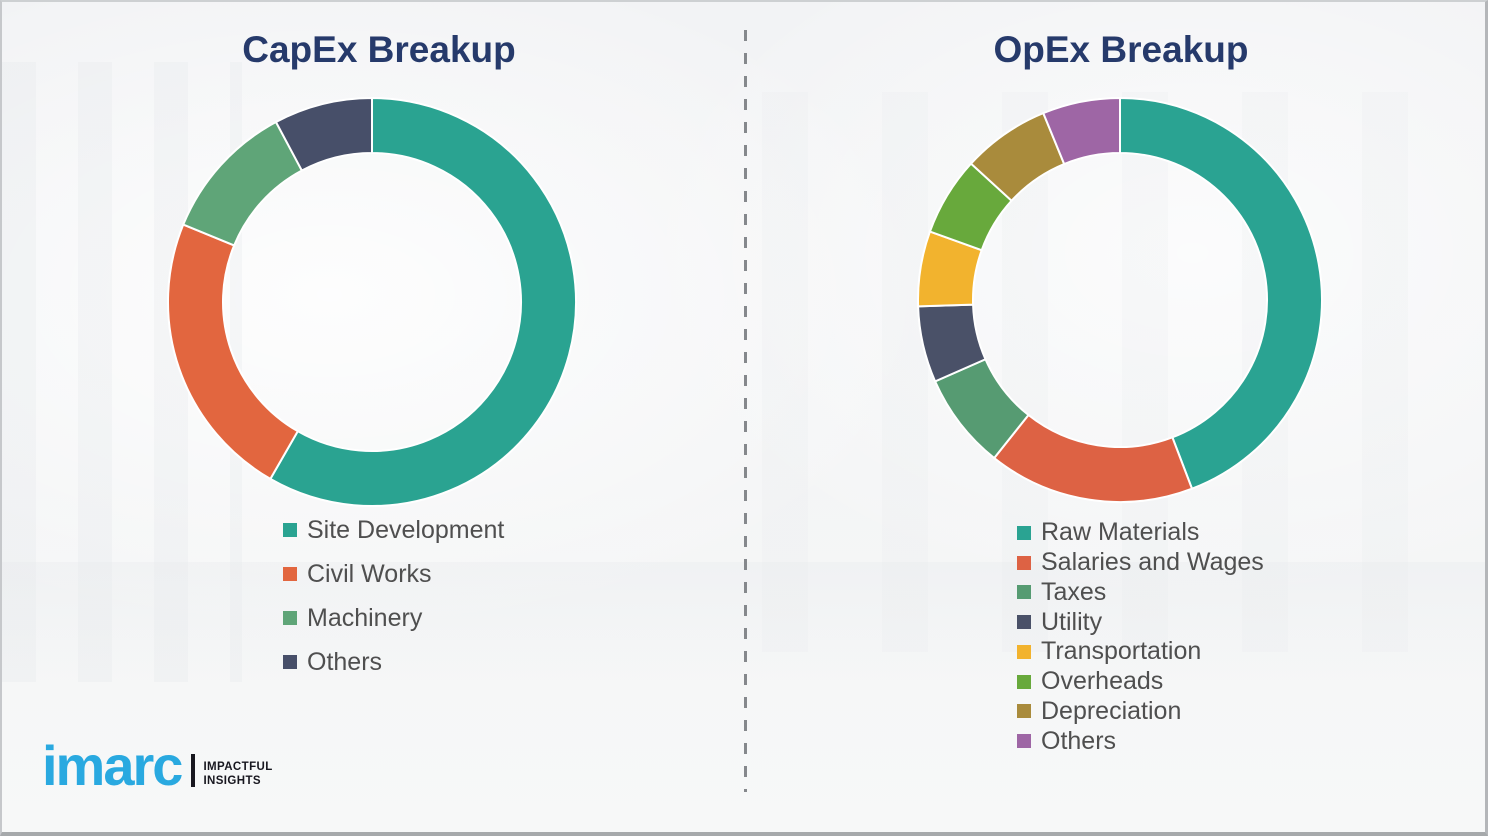  Describe the element at coordinates (1074, 591) in the screenshot. I see `legend-label: Taxes` at that location.